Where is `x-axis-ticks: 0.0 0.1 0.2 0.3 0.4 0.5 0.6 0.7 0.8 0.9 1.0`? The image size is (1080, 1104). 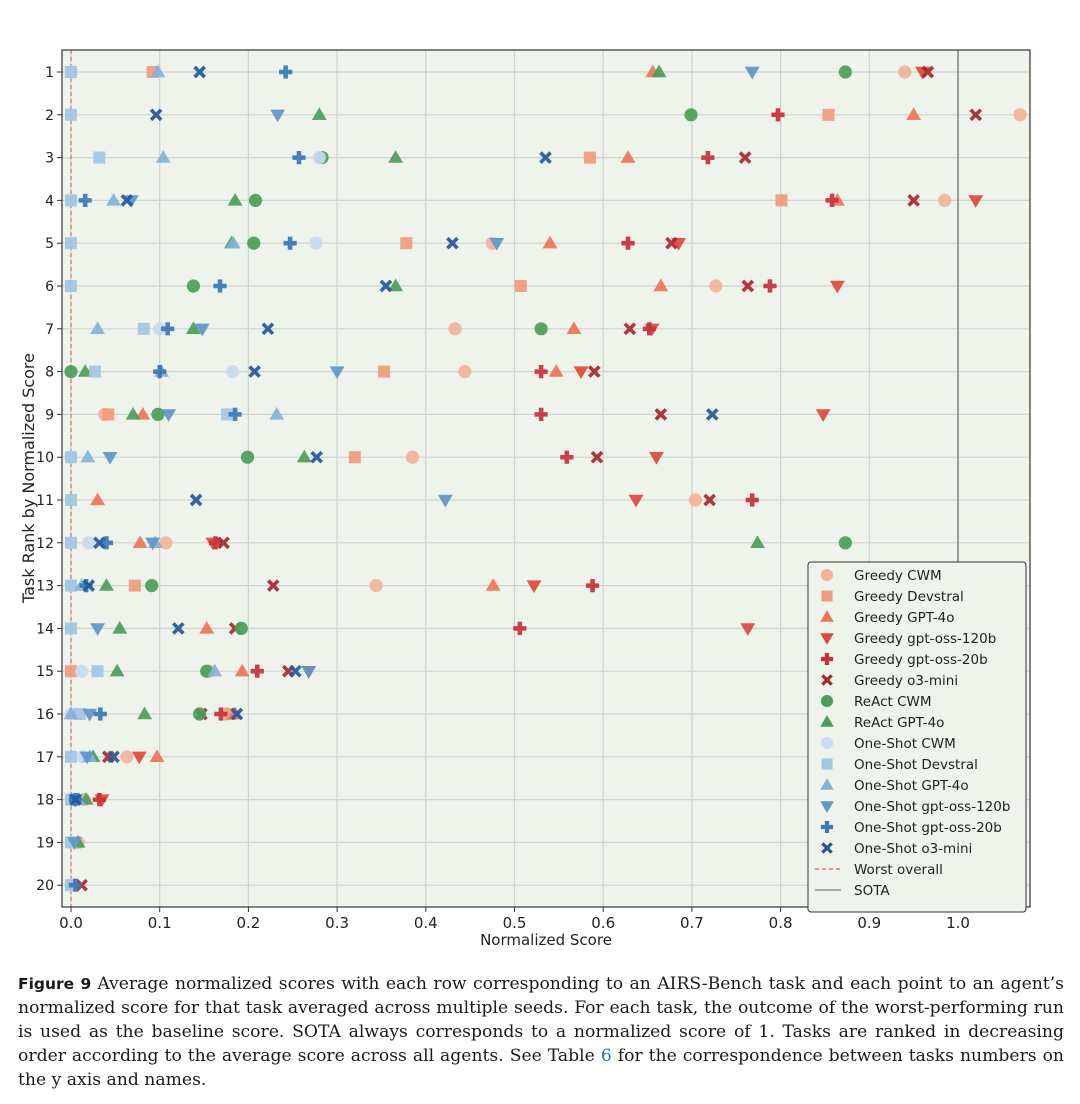 x-axis-ticks: 0.0 0.1 0.2 0.3 0.4 0.5 0.6 0.7 0.8 0.9 1.0 is located at coordinates (514, 919).